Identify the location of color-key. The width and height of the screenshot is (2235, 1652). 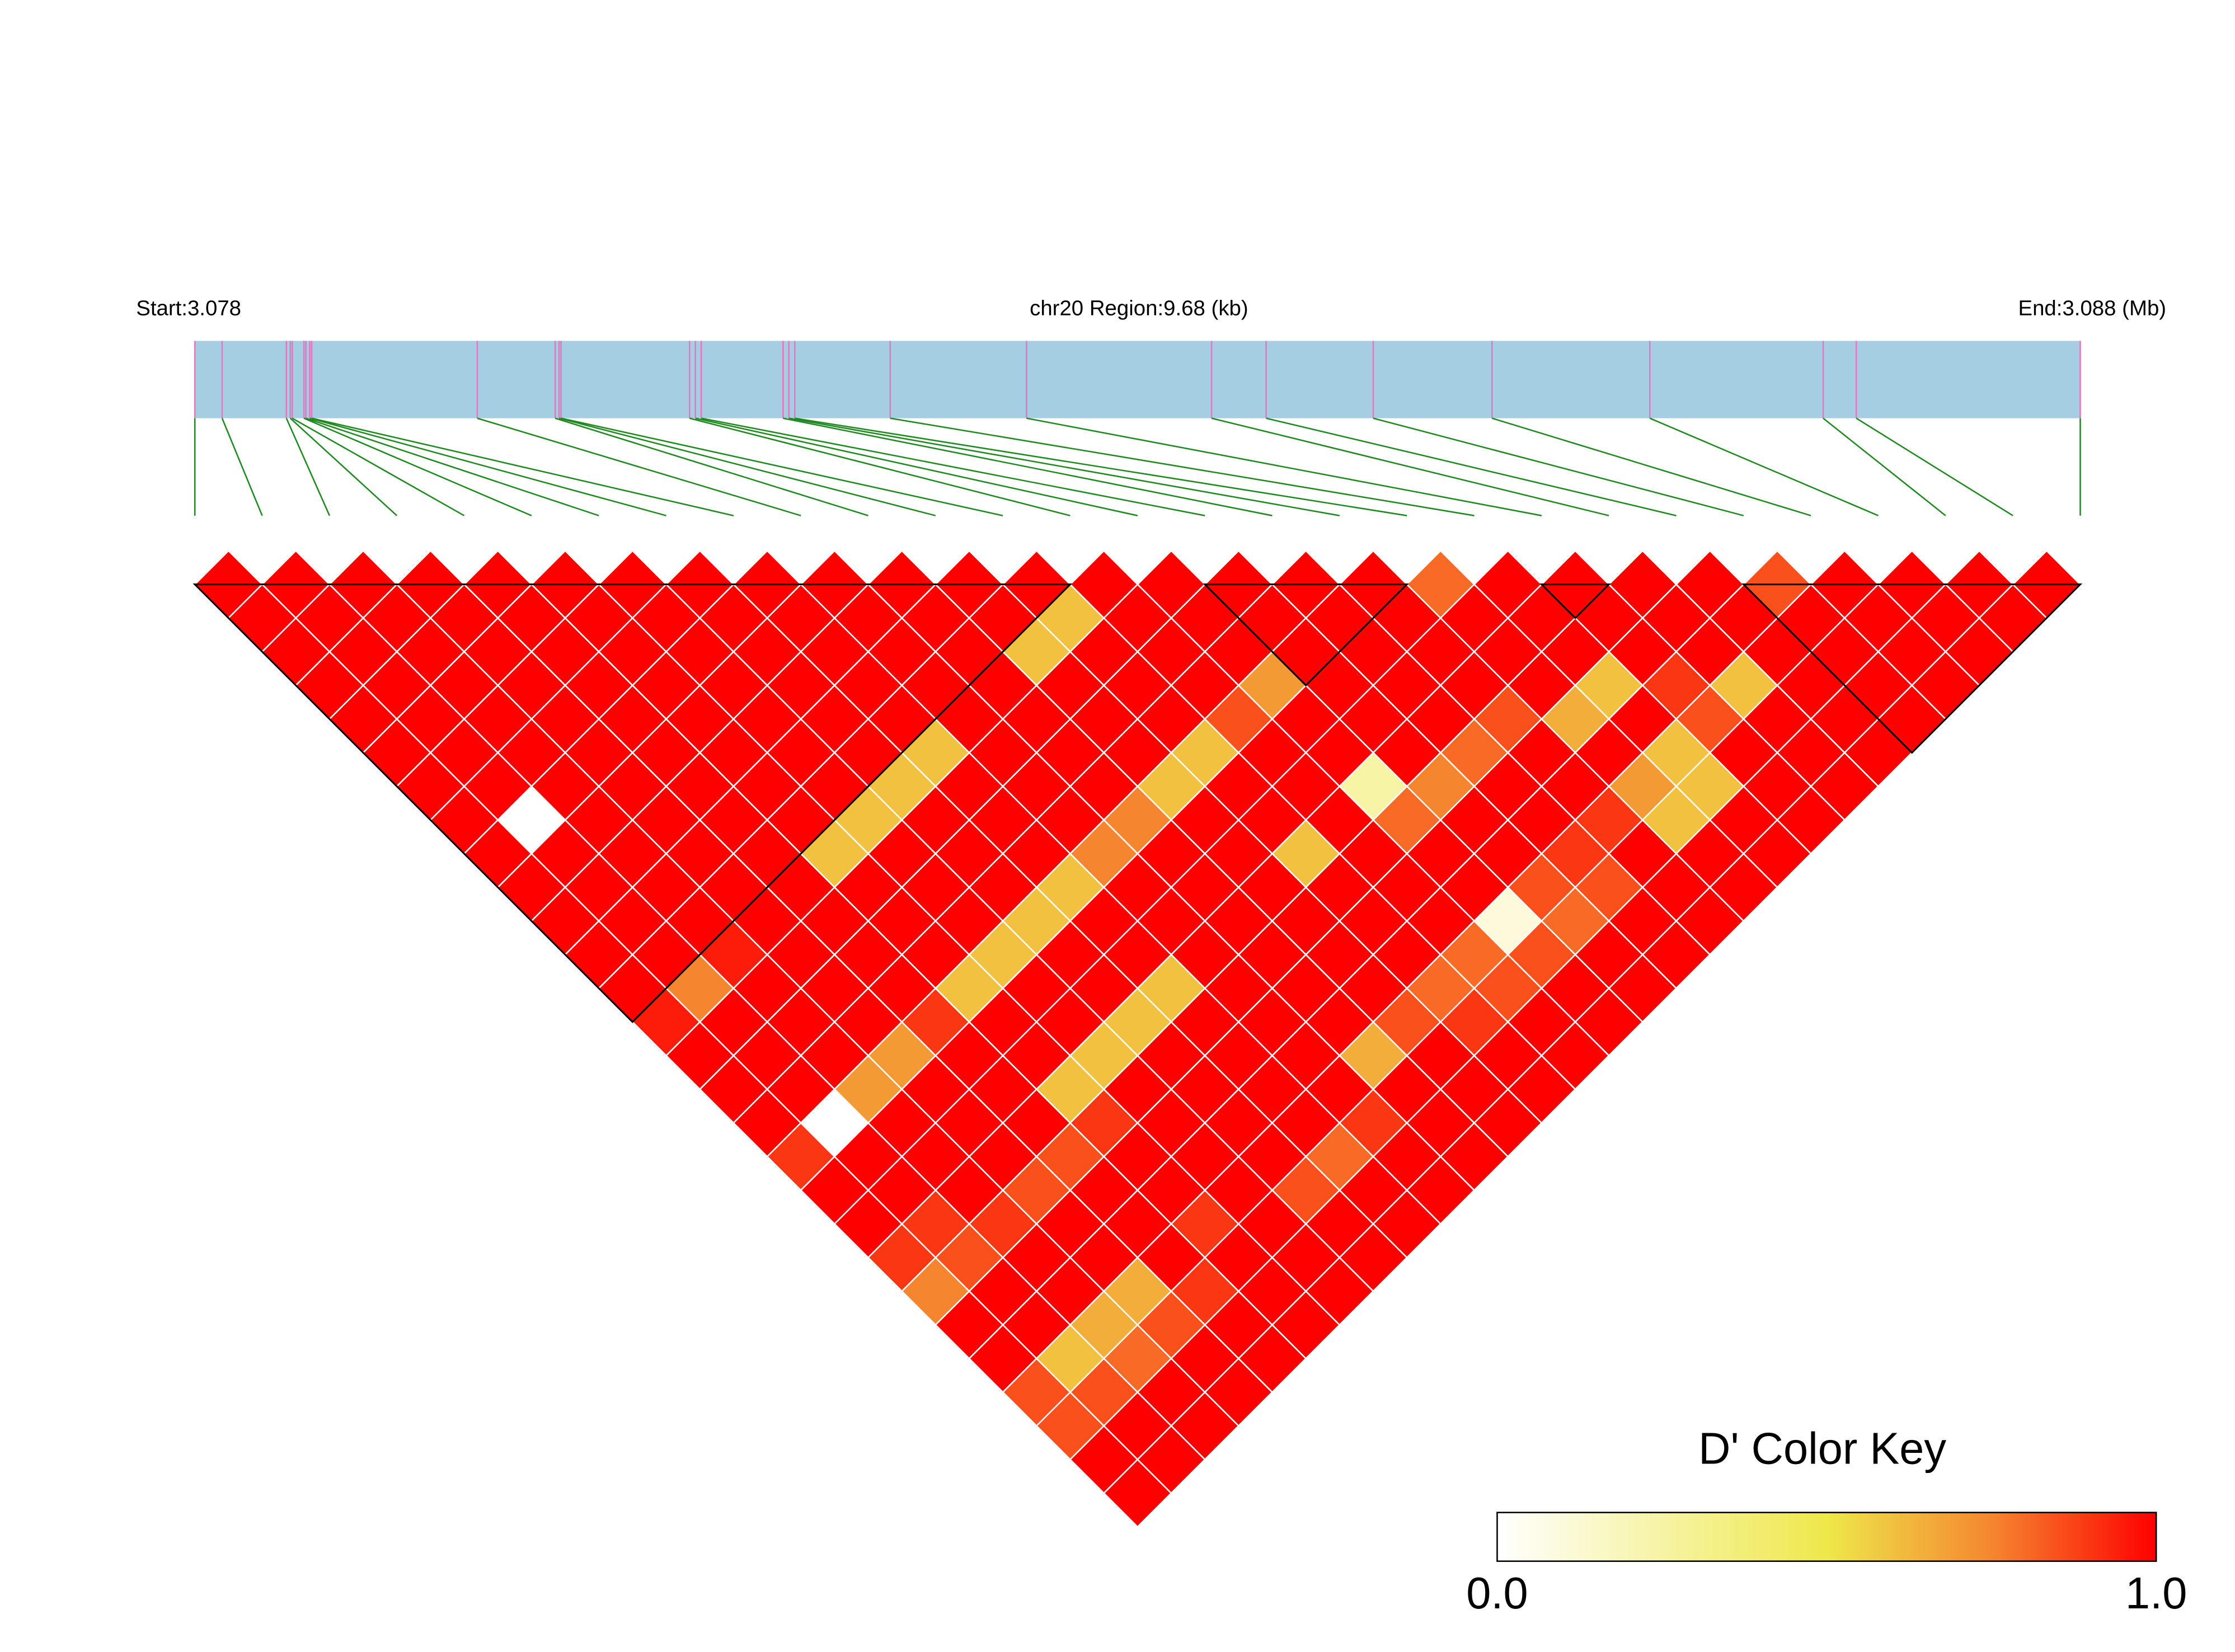
(1826, 1537).